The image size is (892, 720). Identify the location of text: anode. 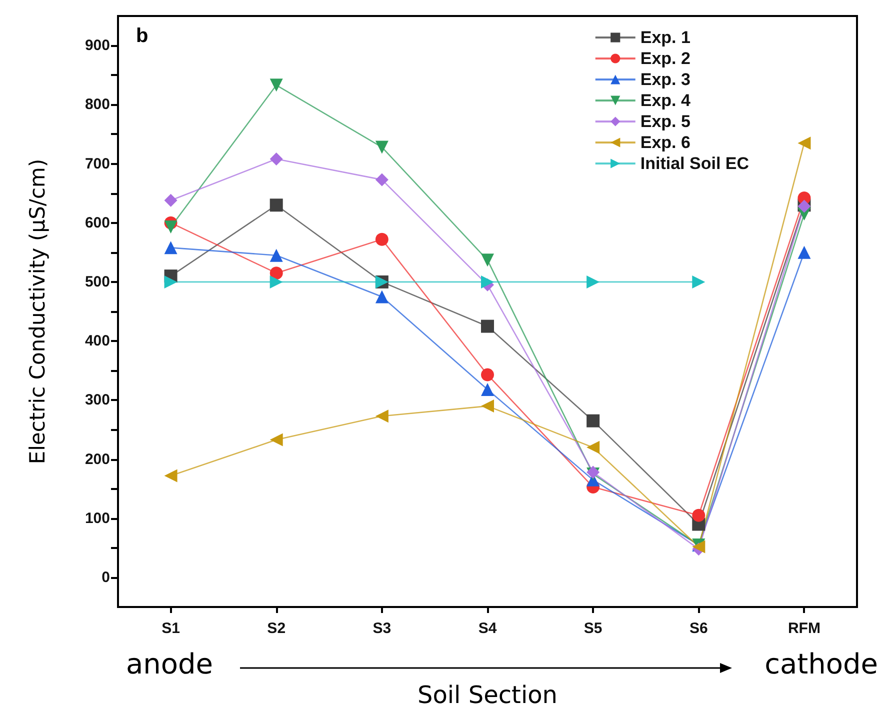
(170, 664).